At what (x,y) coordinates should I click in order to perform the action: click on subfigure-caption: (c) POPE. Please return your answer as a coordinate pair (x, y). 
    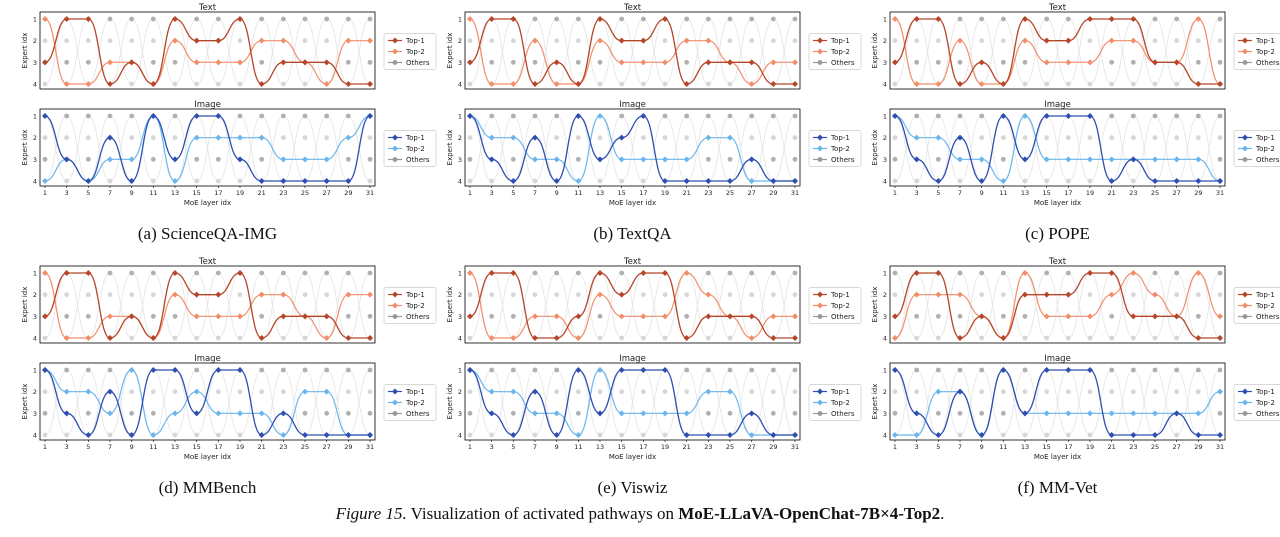
    Looking at the image, I should click on (1057, 233).